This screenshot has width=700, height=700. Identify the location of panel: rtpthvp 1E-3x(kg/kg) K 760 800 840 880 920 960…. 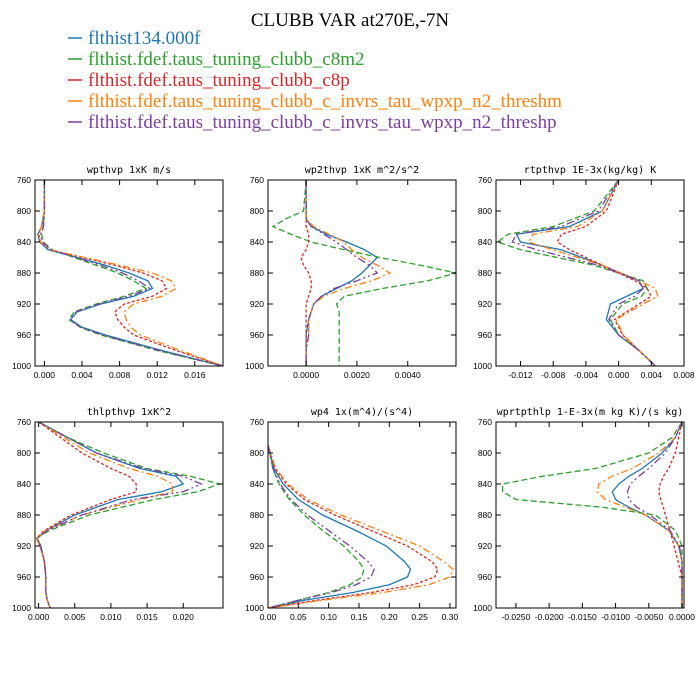
(584, 272).